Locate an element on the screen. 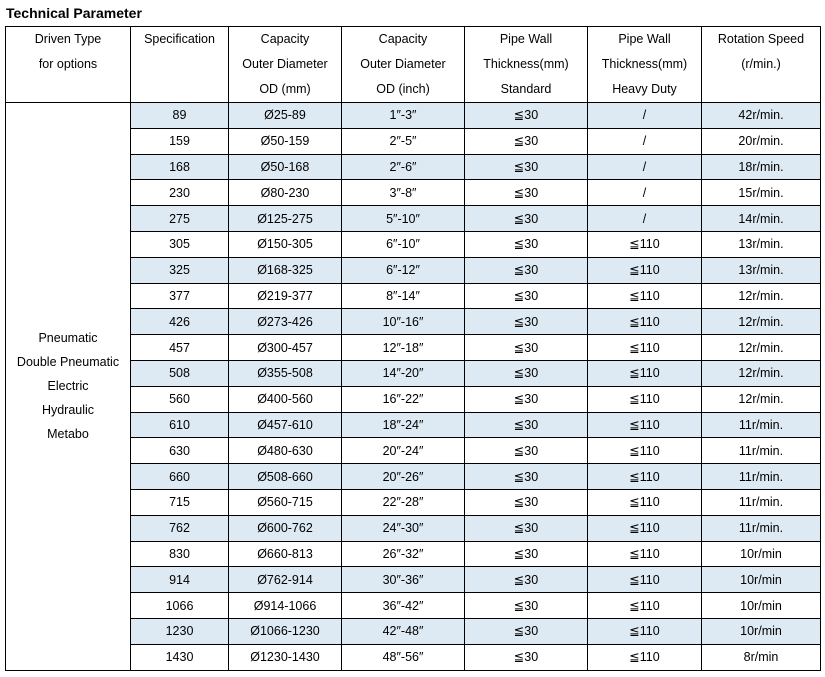 The image size is (825, 677). table-row: 914 Ø762-914 30″-36″ ≦30 ≦110 10r/min is located at coordinates (413, 580).